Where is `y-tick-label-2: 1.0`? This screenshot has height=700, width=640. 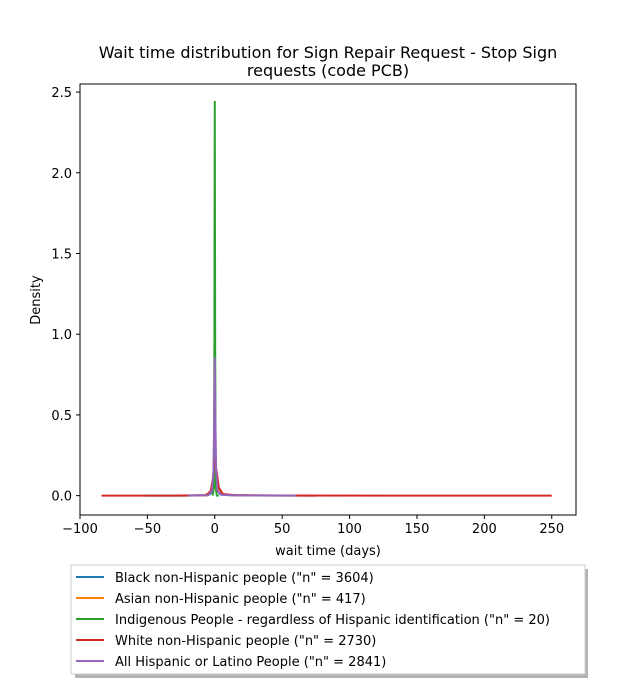
y-tick-label-2: 1.0 is located at coordinates (61, 335).